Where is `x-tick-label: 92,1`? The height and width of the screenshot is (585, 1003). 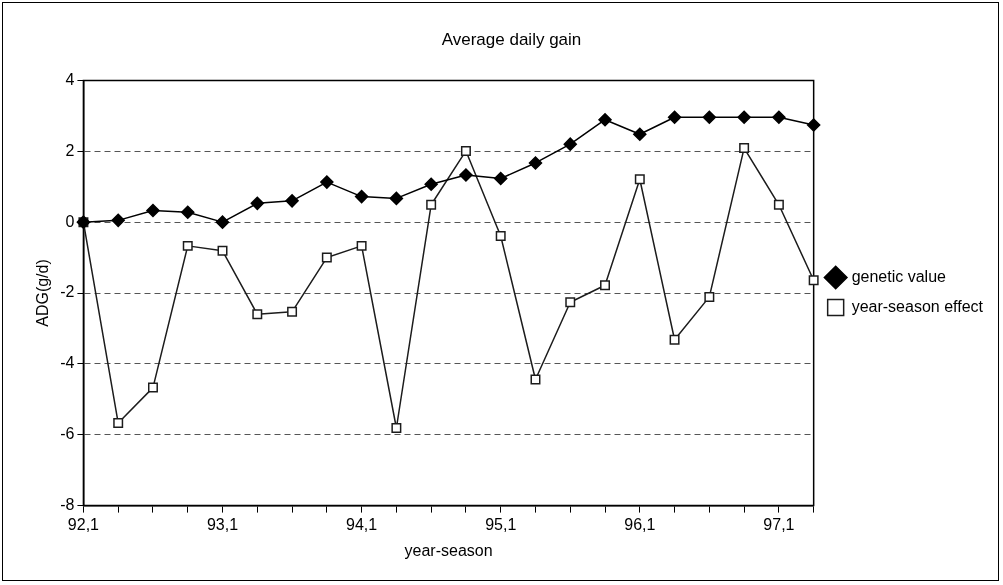
x-tick-label: 92,1 is located at coordinates (83, 524).